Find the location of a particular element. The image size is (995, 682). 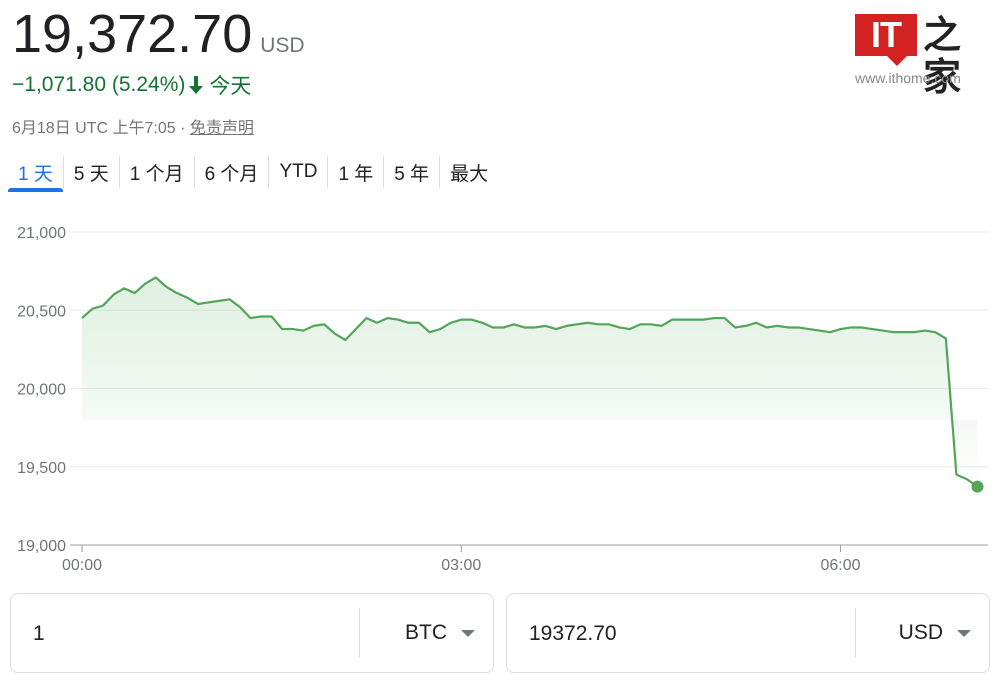

y-tick-label: 21,000 is located at coordinates (41, 233).